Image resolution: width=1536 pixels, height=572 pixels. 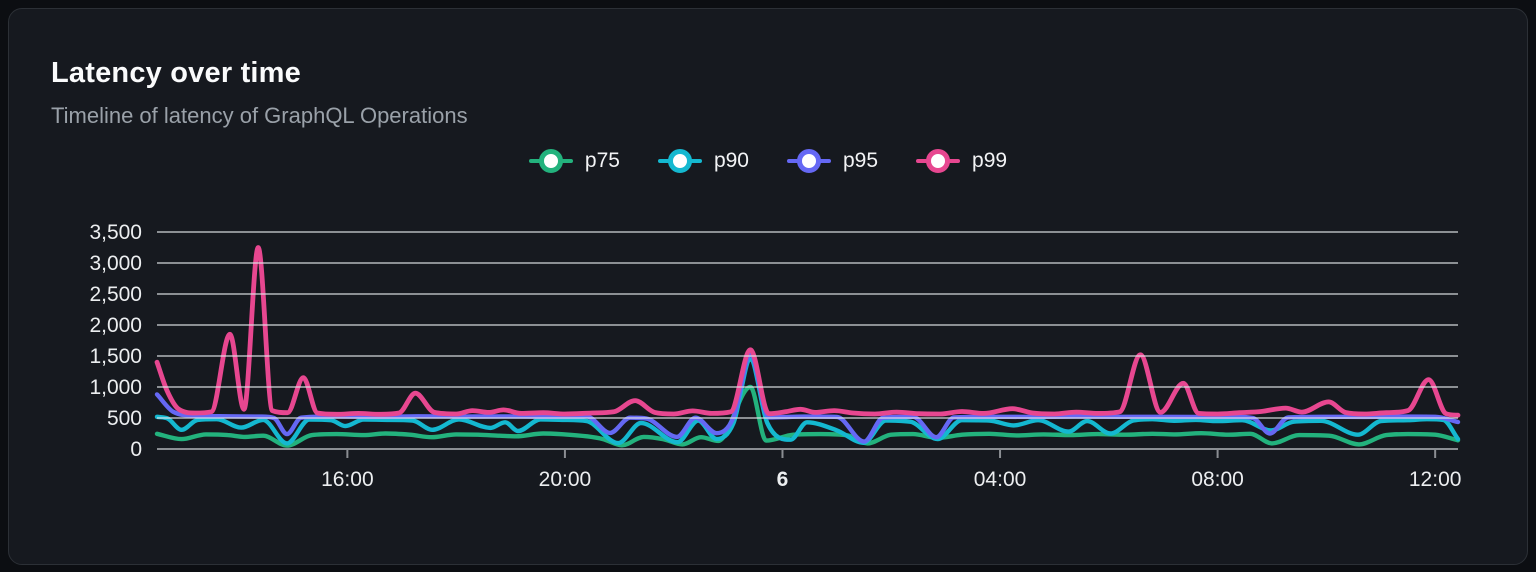 What do you see at coordinates (768, 161) in the screenshot?
I see `chart-legend: p75 p90 p95 p99` at bounding box center [768, 161].